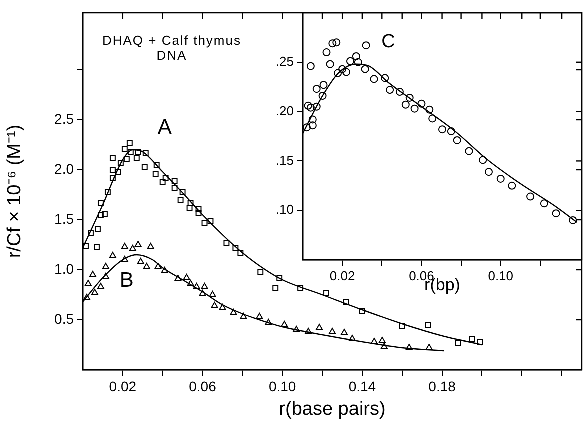 The height and width of the screenshot is (425, 587). Describe the element at coordinates (64, 168) in the screenshot. I see `y-tick-label: 2.0` at that location.